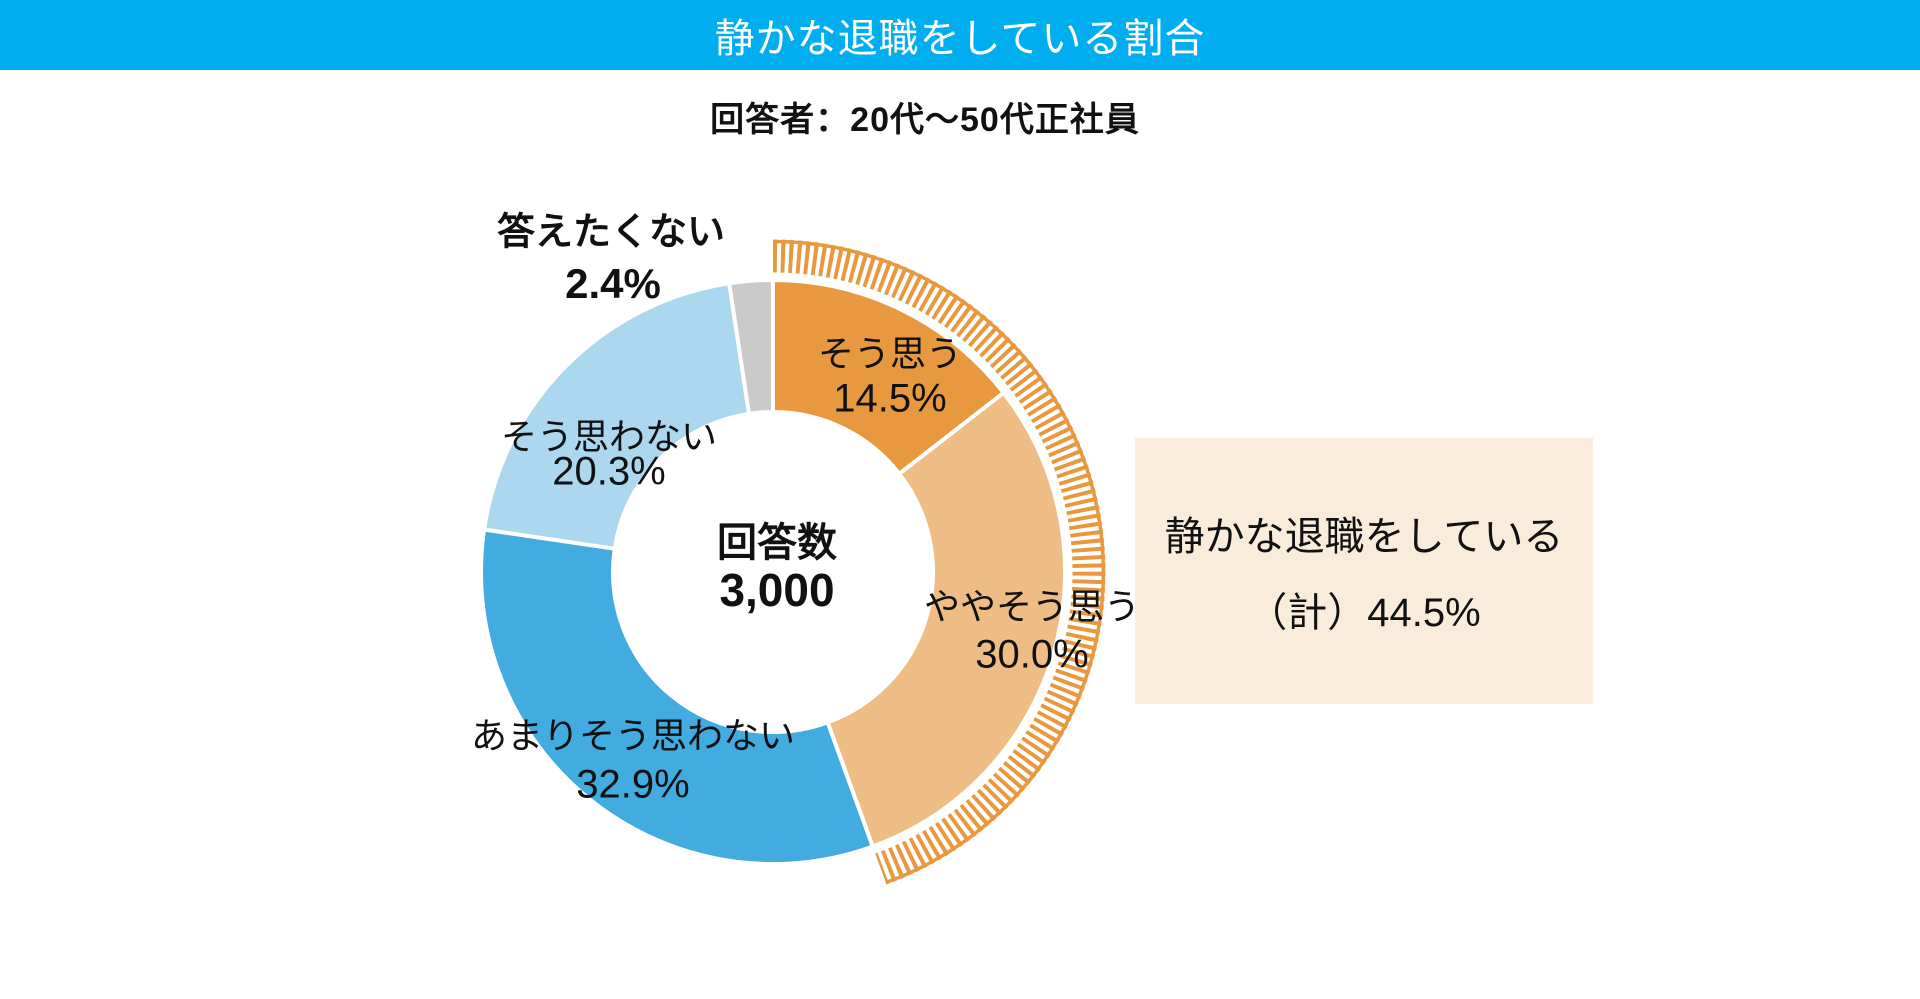  What do you see at coordinates (611, 232) in the screenshot?
I see `segment-label-kotaetakunai: 答えたくない` at bounding box center [611, 232].